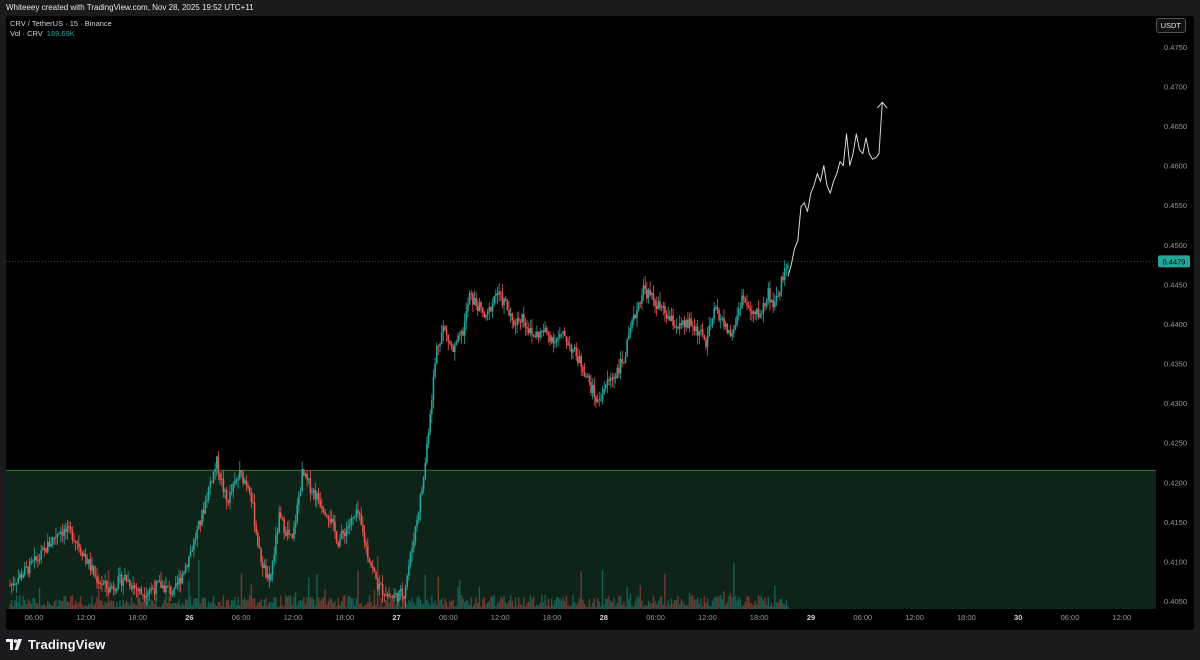 This screenshot has height=660, width=1200. I want to click on price-tick-label: 0.4700, so click(1175, 86).